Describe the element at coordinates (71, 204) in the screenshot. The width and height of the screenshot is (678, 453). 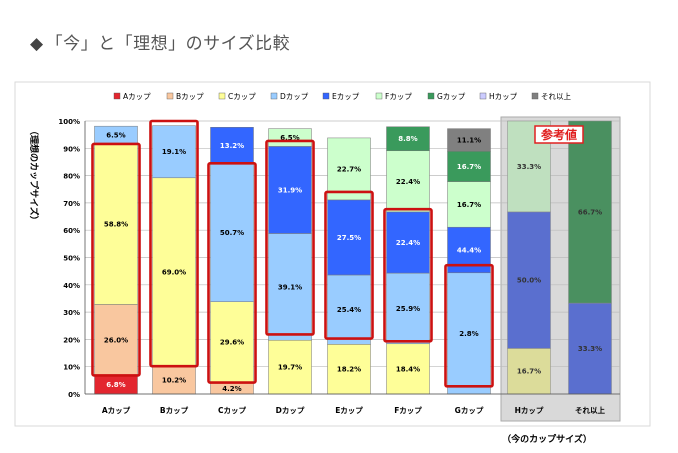
I see `y-tick-label: 70%` at that location.